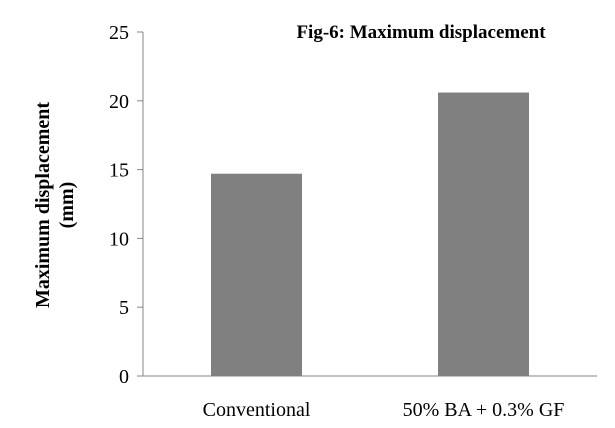 The image size is (615, 428). What do you see at coordinates (119, 102) in the screenshot?
I see `y-tick-label-20: 20` at bounding box center [119, 102].